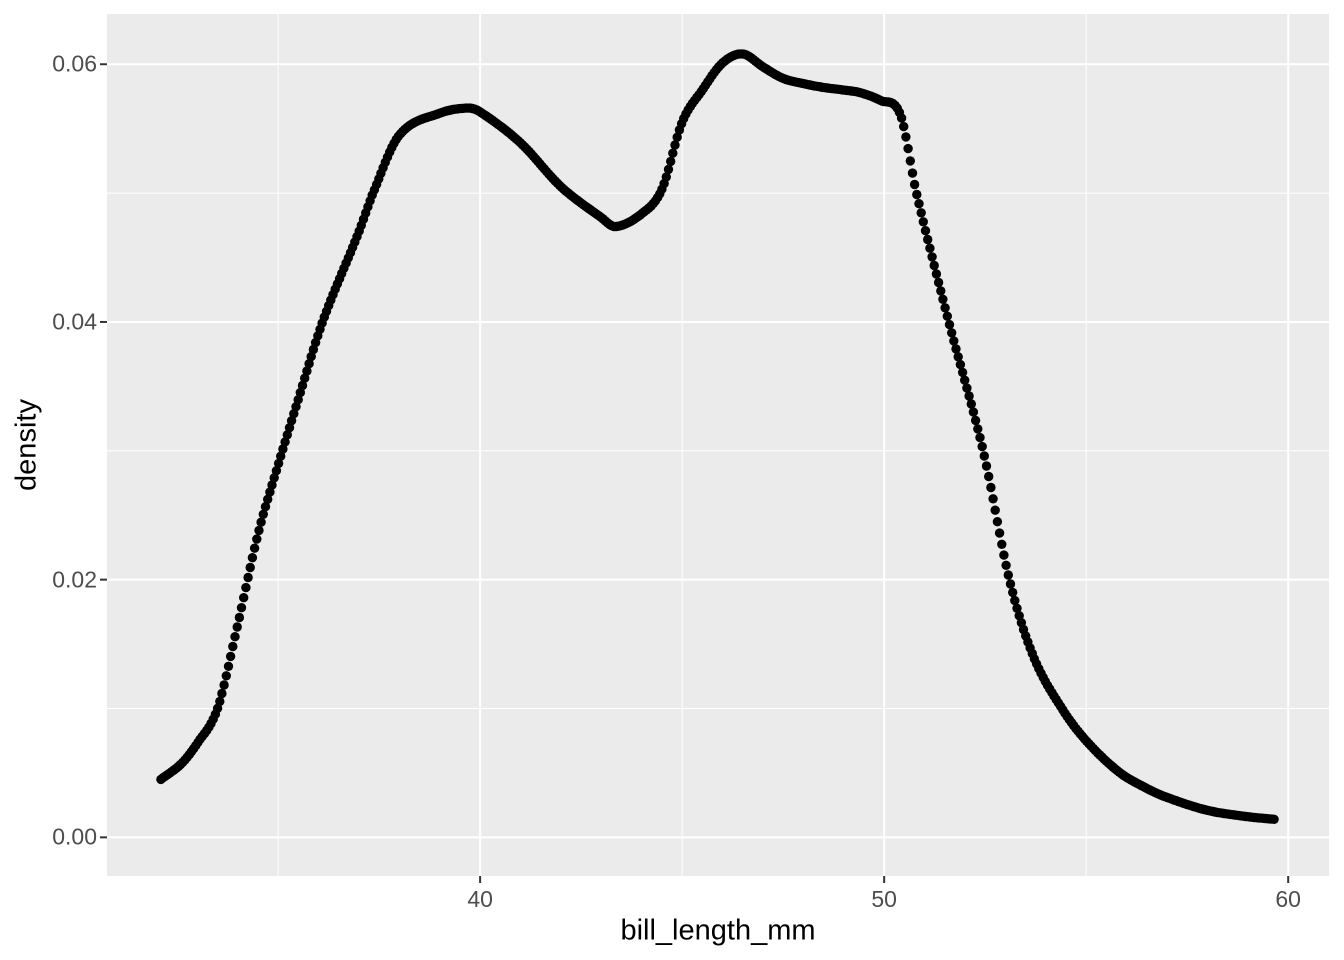 This screenshot has height=960, width=1344. What do you see at coordinates (480, 899) in the screenshot?
I see `x-tick-label-40: 40` at bounding box center [480, 899].